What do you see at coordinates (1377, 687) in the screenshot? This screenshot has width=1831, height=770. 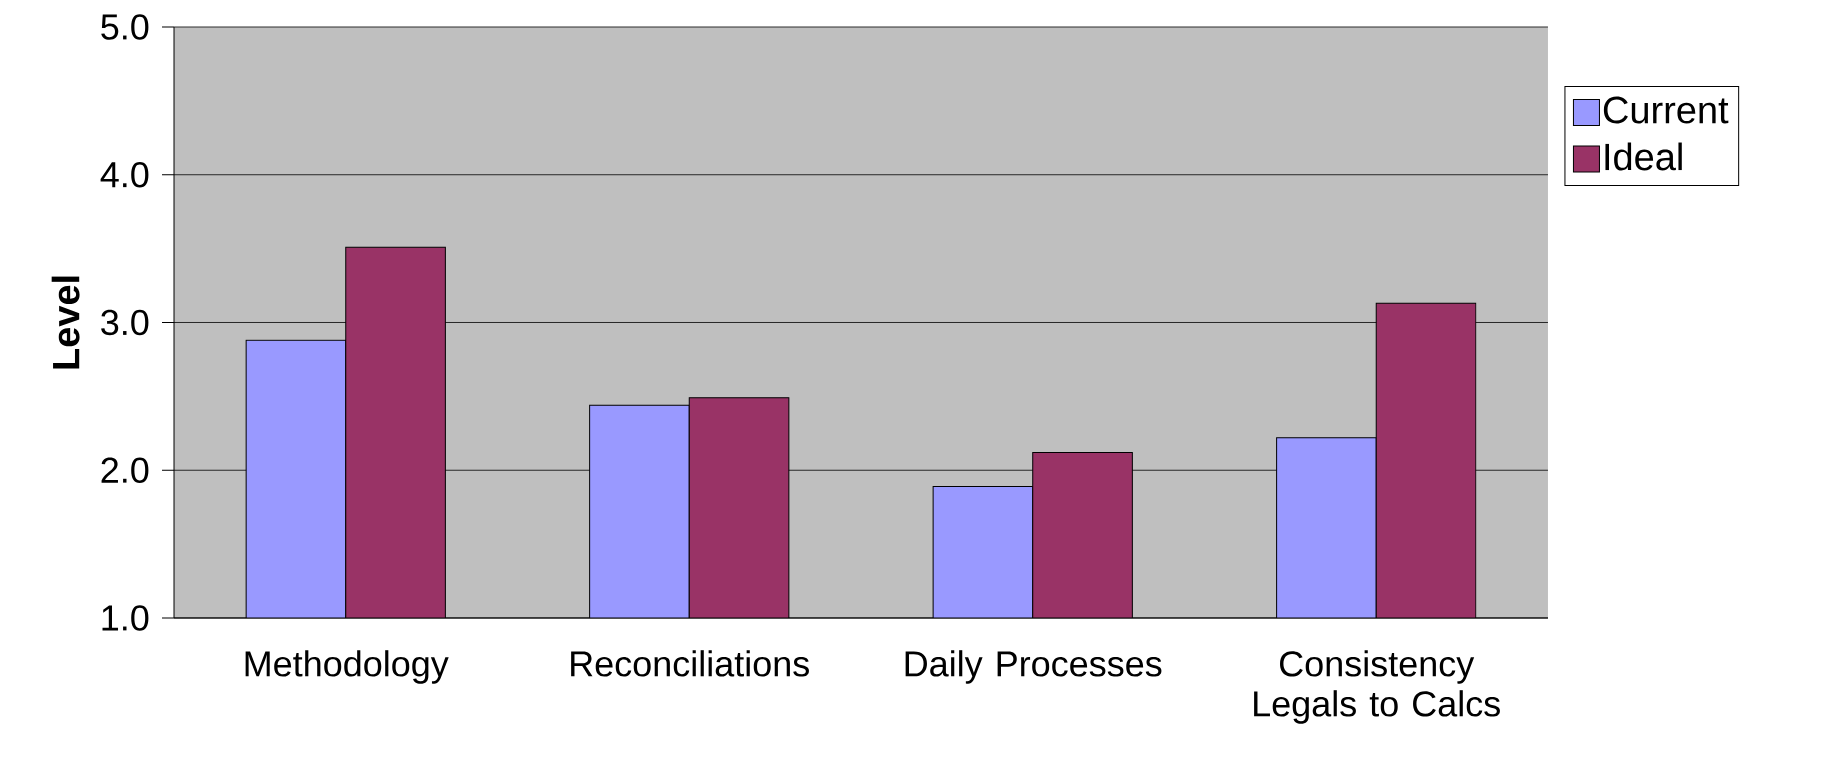 I see `x-tick-label: Consistency Legals to Calcs` at bounding box center [1377, 687].